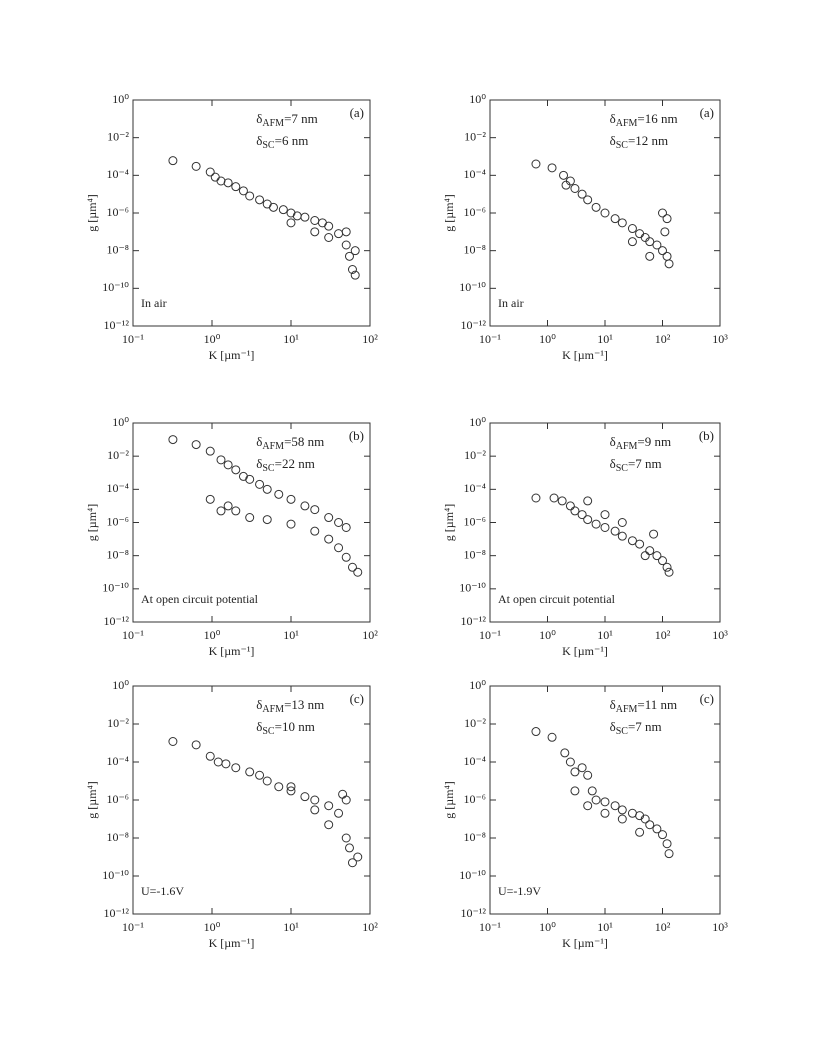 The width and height of the screenshot is (816, 1056). Describe the element at coordinates (639, 142) in the screenshot. I see `annotation: δSC=12 nm` at that location.